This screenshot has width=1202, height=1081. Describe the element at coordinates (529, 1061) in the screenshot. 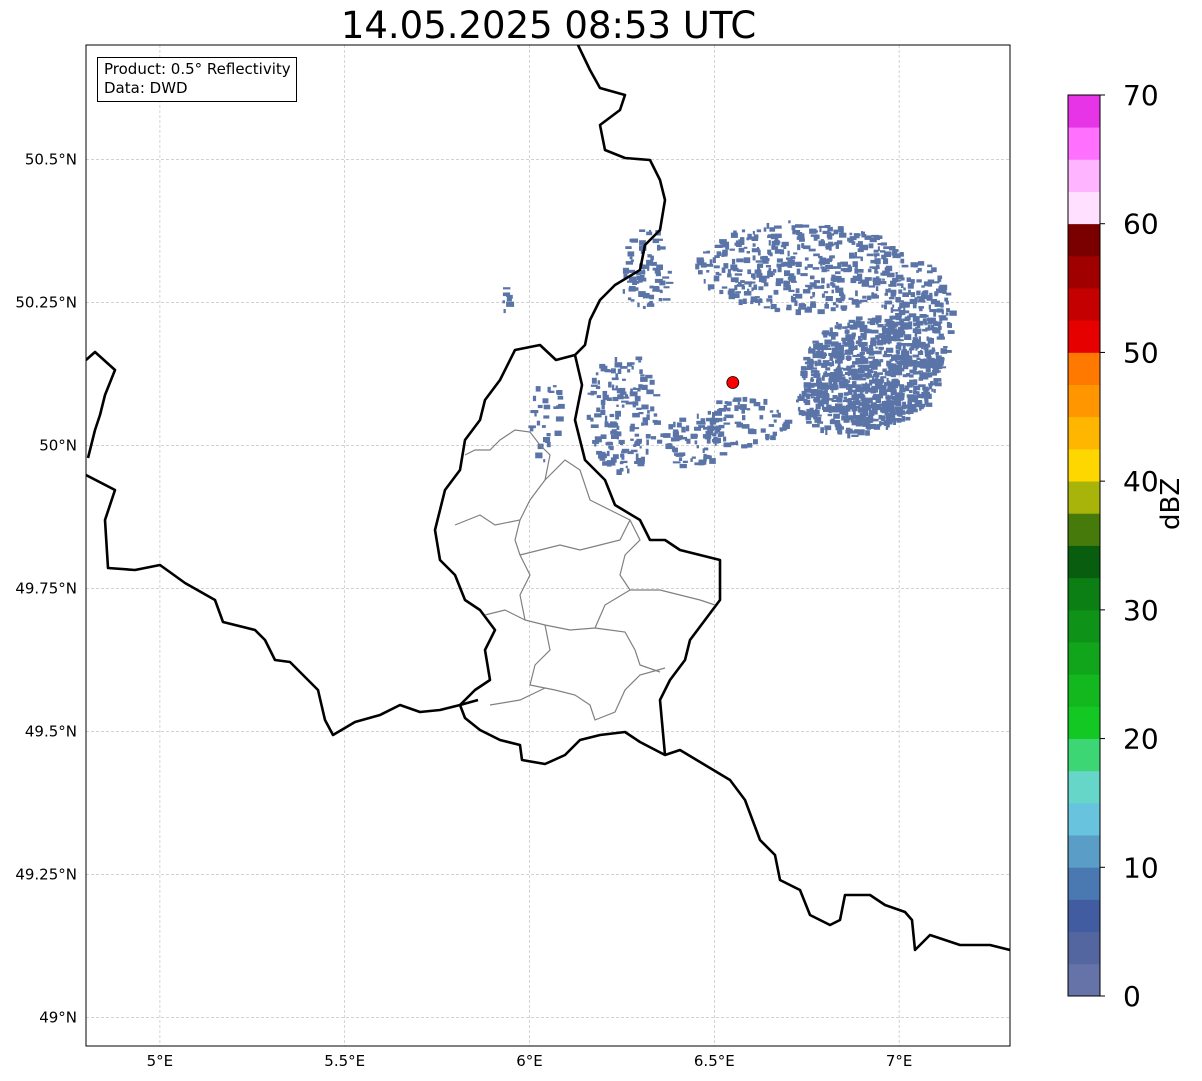

I see `lon-tick-label: 6°E` at that location.